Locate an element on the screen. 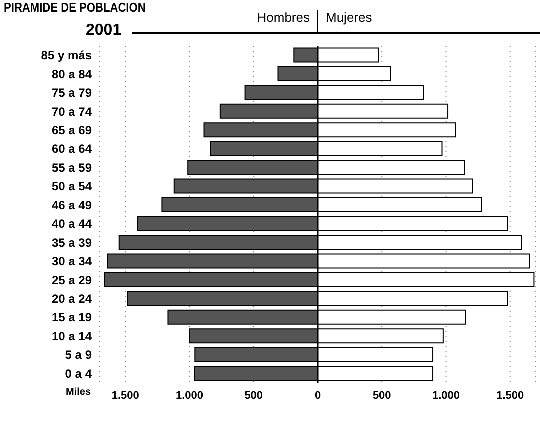  y-tick-label: 65 a 69 is located at coordinates (72, 131).